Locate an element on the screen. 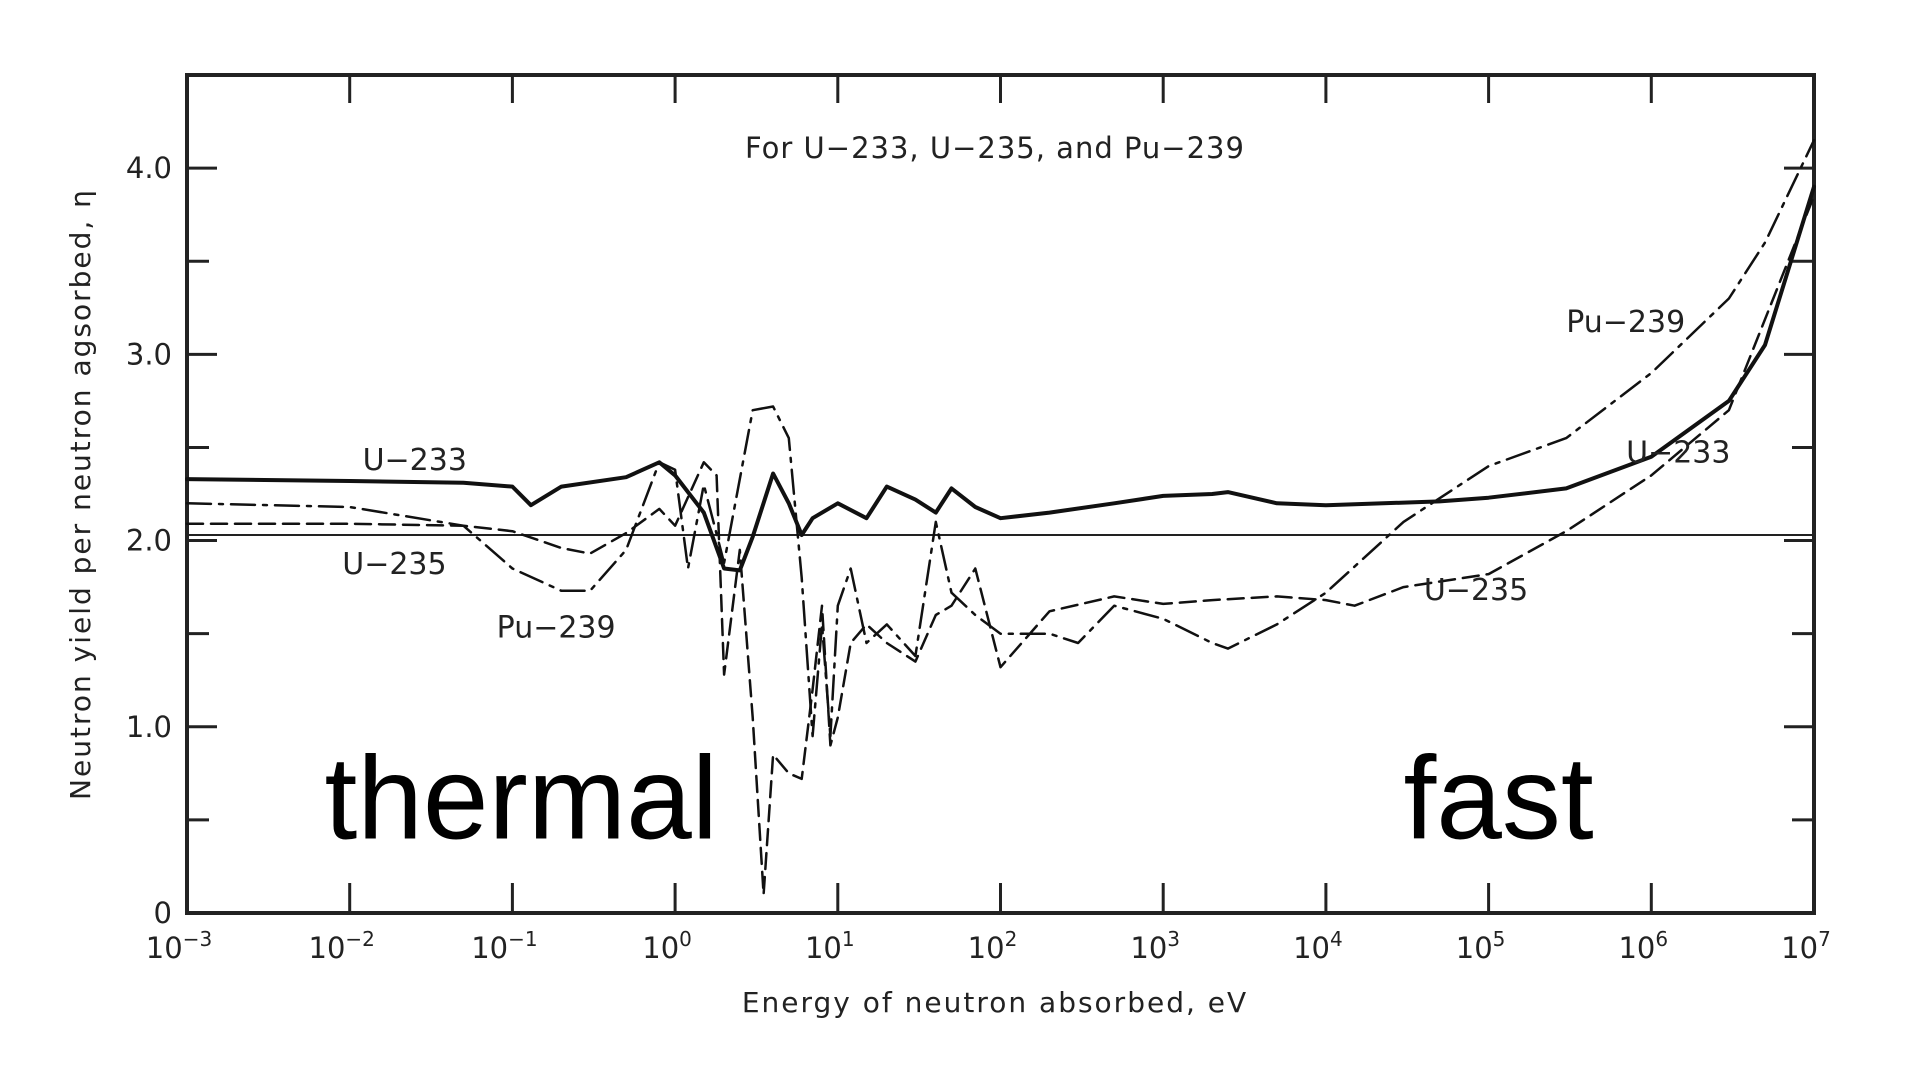  y-axis-title: Neutron yield per neutron agsorbed, η is located at coordinates (80, 494).